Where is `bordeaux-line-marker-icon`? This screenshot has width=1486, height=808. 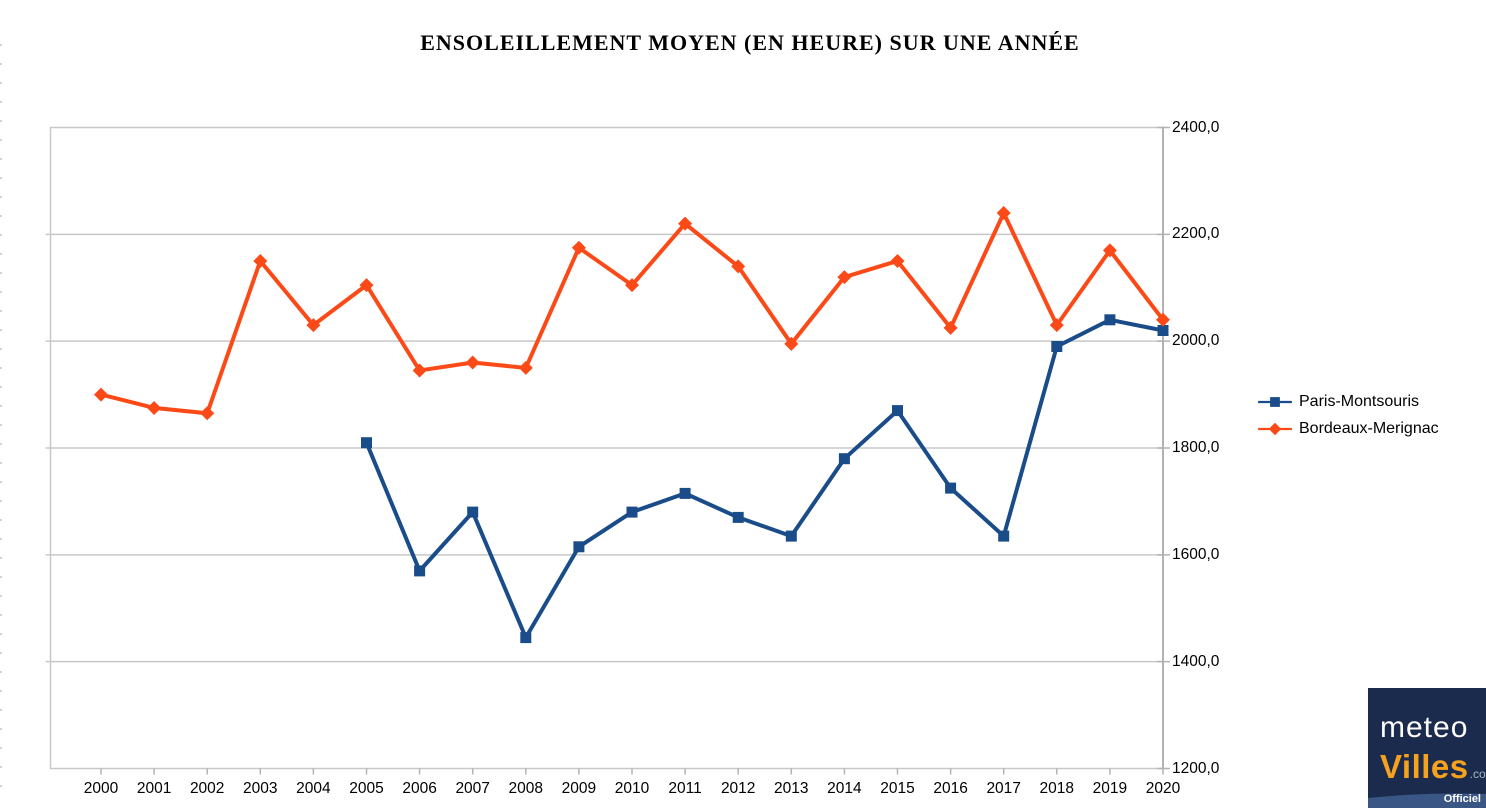
bordeaux-line-marker-icon is located at coordinates (1275, 429).